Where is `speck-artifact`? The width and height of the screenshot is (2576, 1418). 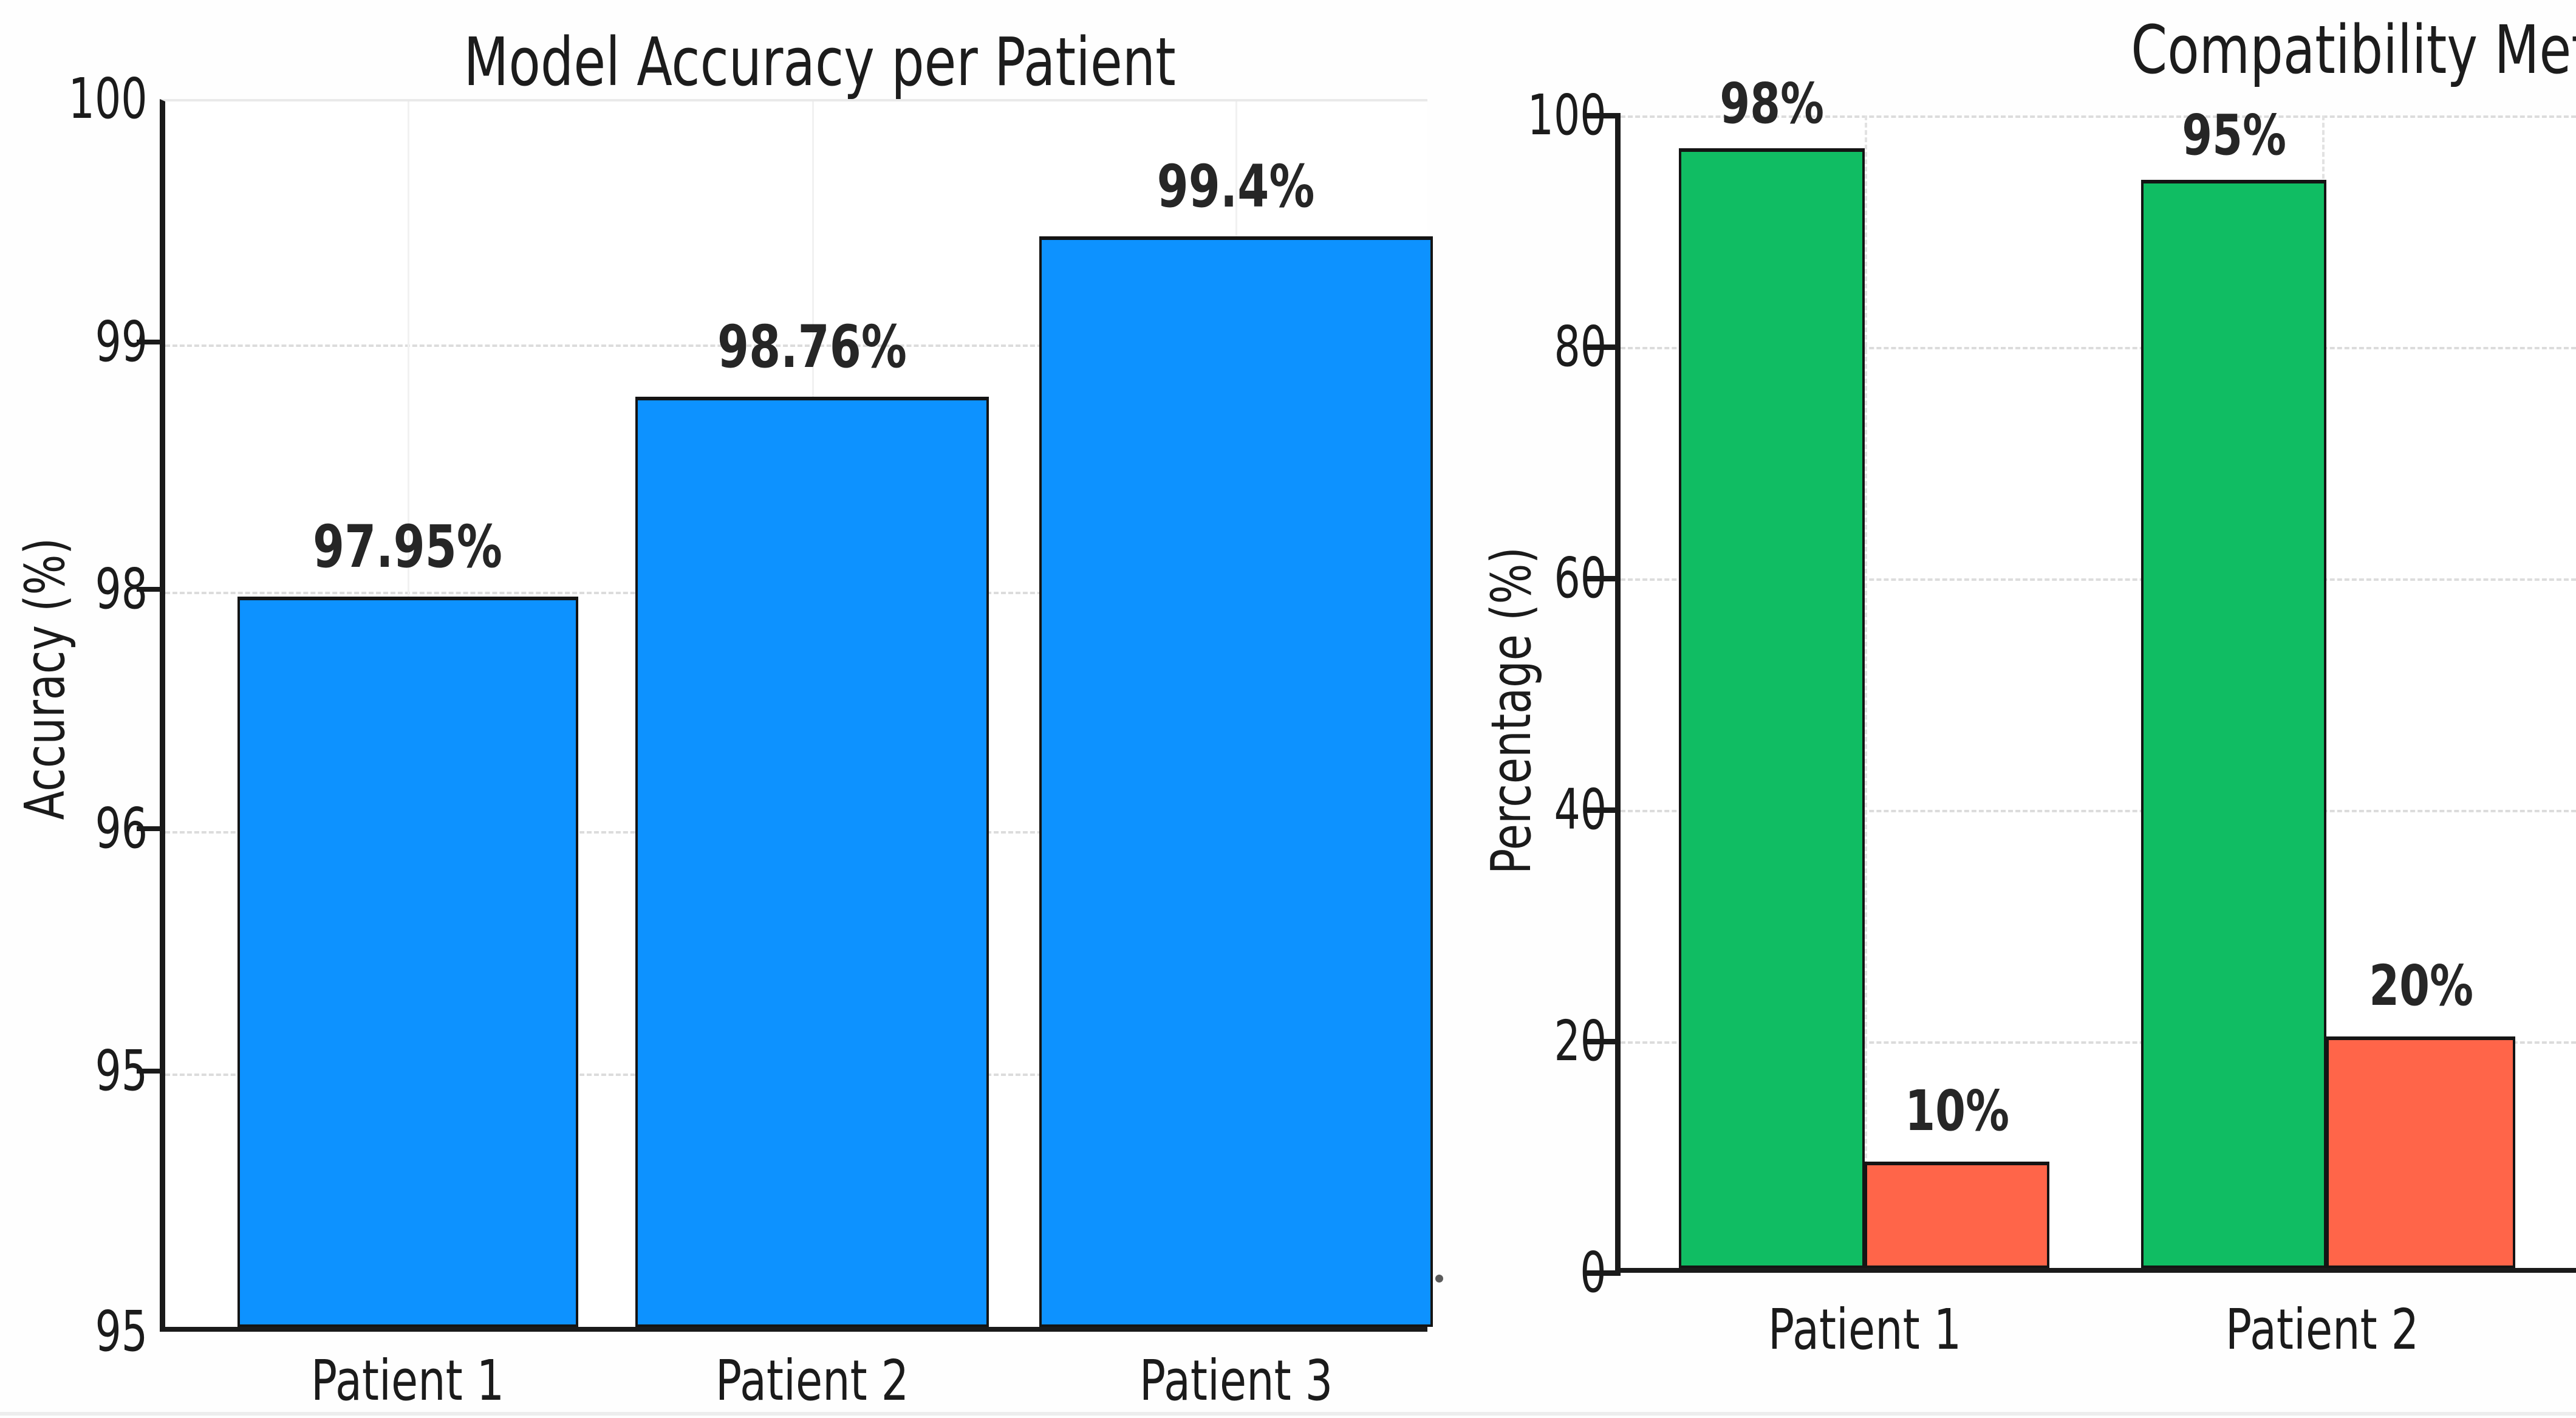
speck-artifact is located at coordinates (1439, 1279).